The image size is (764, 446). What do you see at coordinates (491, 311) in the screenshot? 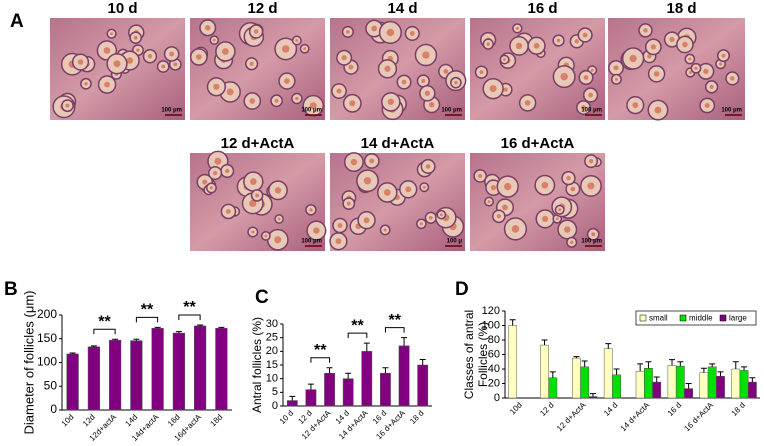
I see `y-tick-label: 120` at bounding box center [491, 311].